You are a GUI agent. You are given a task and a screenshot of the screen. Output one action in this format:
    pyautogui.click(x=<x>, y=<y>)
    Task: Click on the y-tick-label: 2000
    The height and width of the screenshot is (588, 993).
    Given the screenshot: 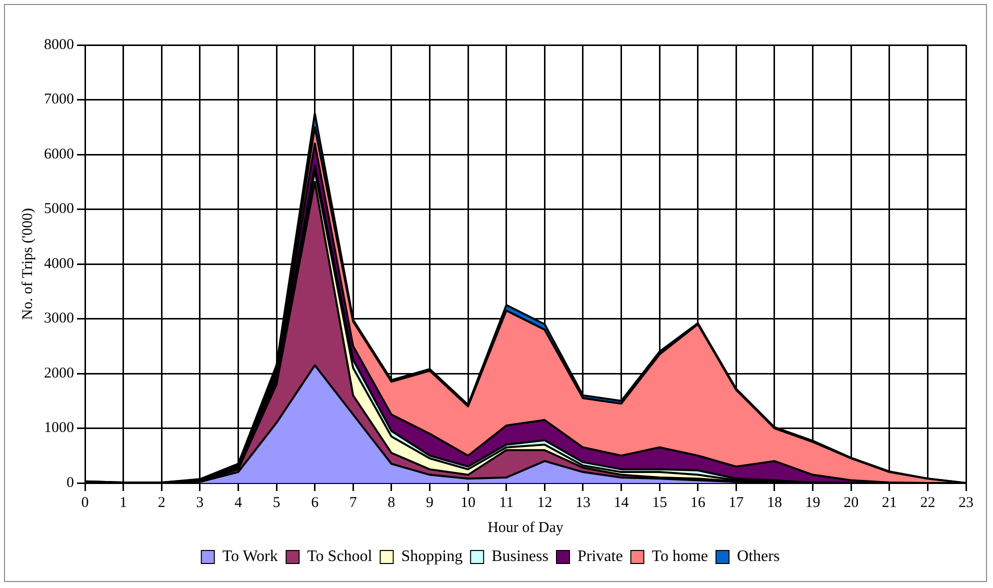 What is the action you would take?
    pyautogui.click(x=59, y=373)
    